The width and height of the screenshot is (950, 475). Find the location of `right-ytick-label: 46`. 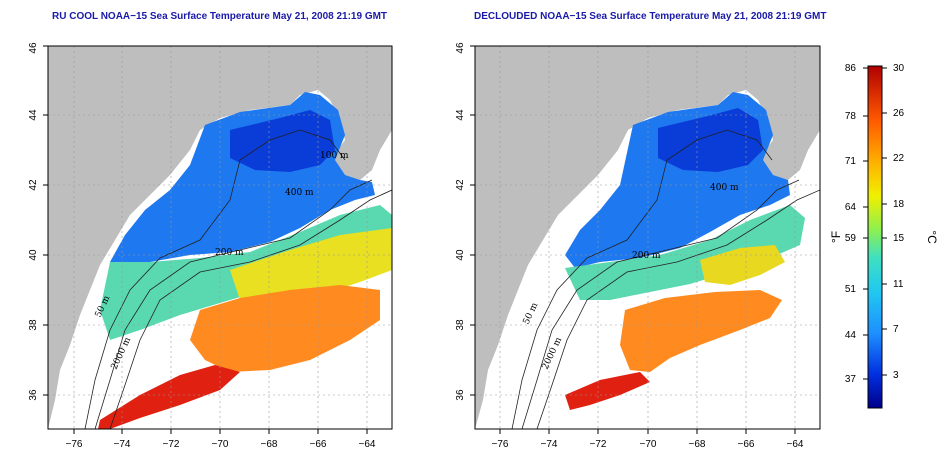

right-ytick-label: 46 is located at coordinates (460, 48).